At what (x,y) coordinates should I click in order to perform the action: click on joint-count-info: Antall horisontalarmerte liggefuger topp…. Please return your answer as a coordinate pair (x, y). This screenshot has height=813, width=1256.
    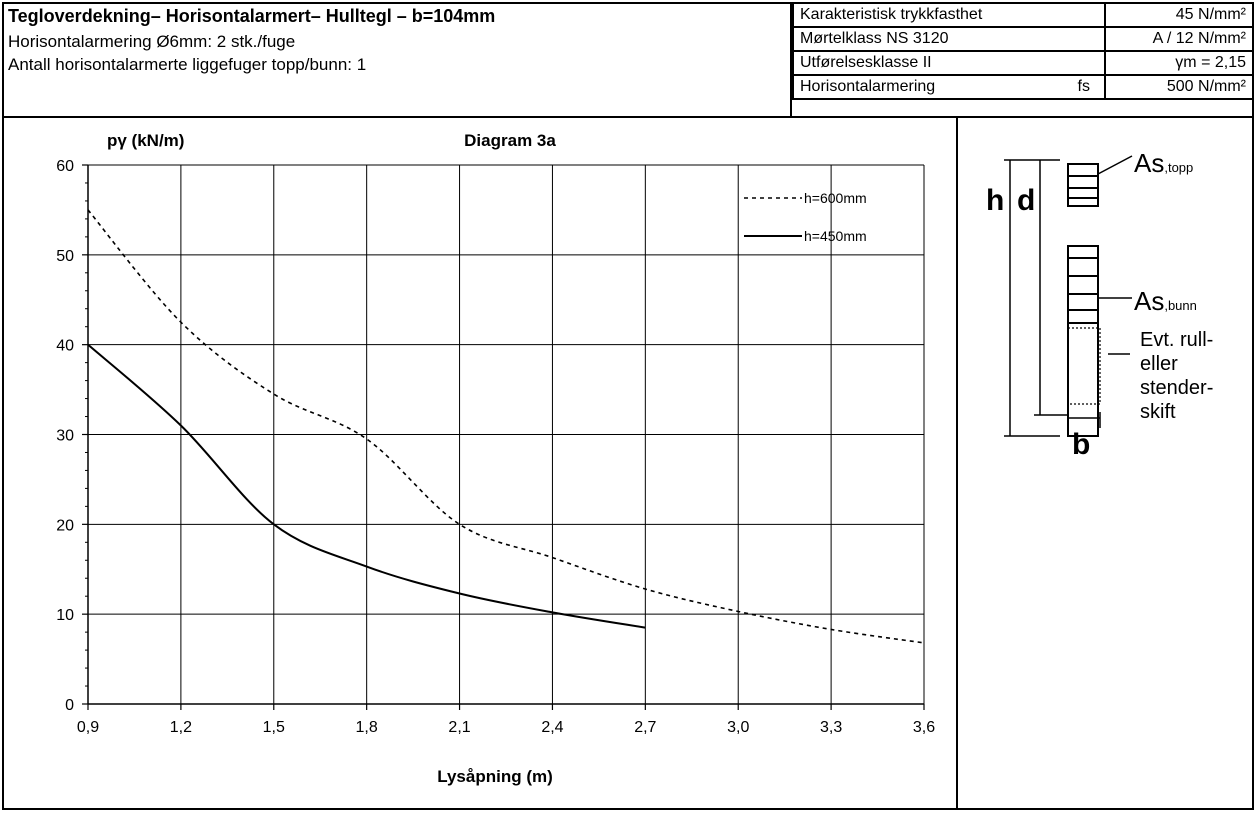
    Looking at the image, I should click on (187, 64).